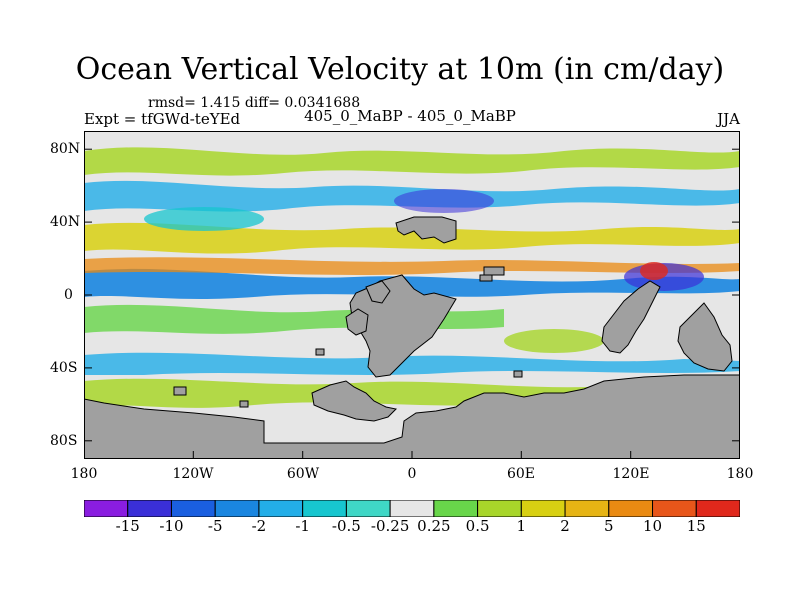  I want to click on field-band-equatorial-upwelling, so click(412, 283).